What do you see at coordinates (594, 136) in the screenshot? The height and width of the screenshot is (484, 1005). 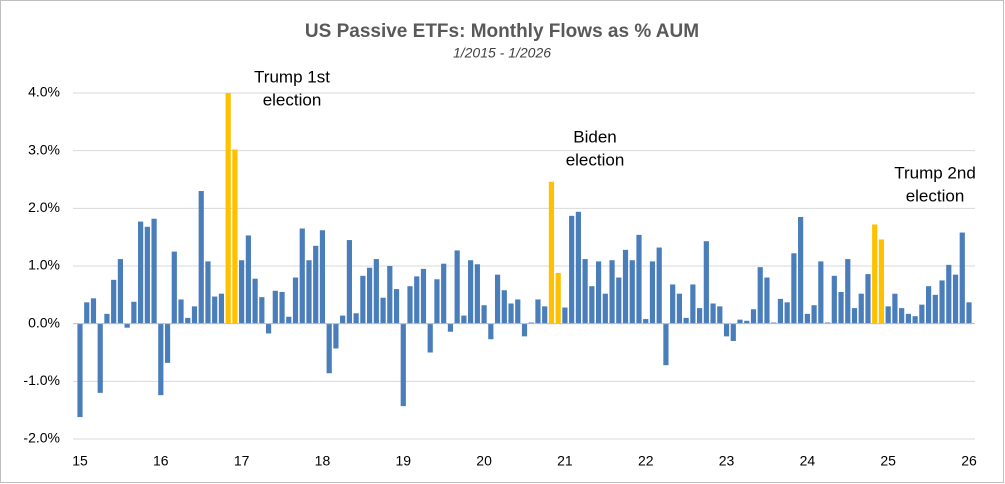 I see `annotation: Biden` at bounding box center [594, 136].